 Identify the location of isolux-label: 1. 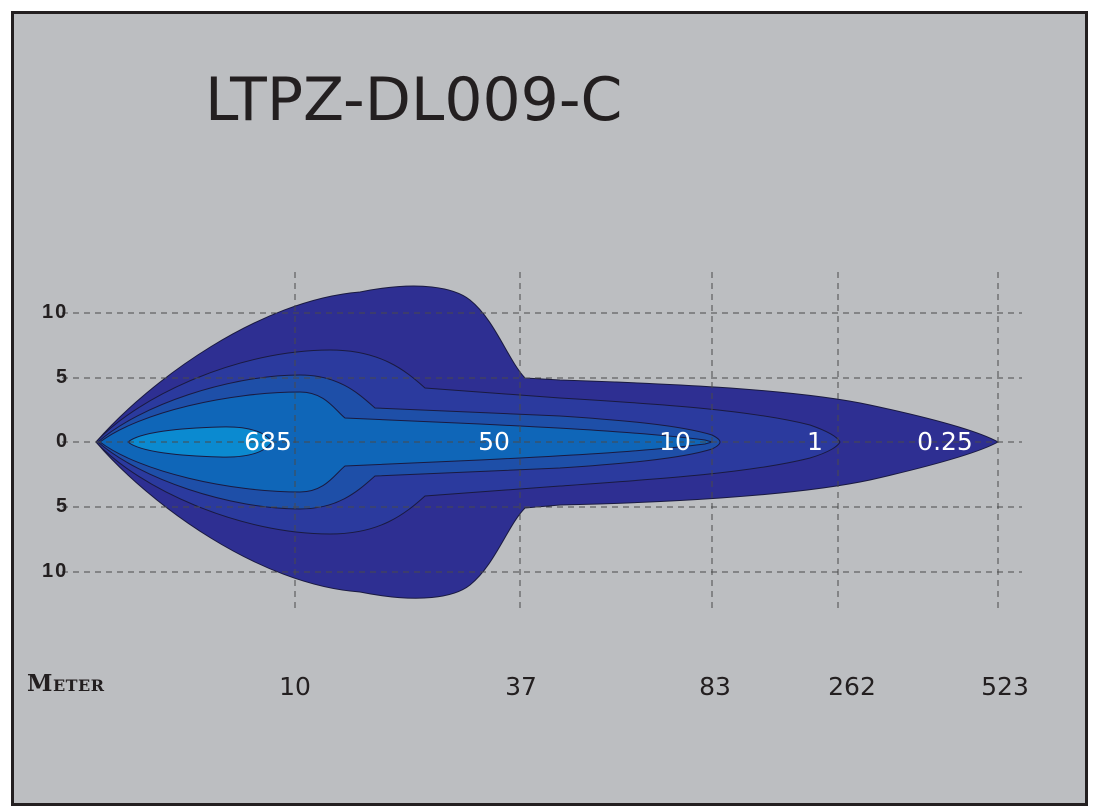
(815, 441).